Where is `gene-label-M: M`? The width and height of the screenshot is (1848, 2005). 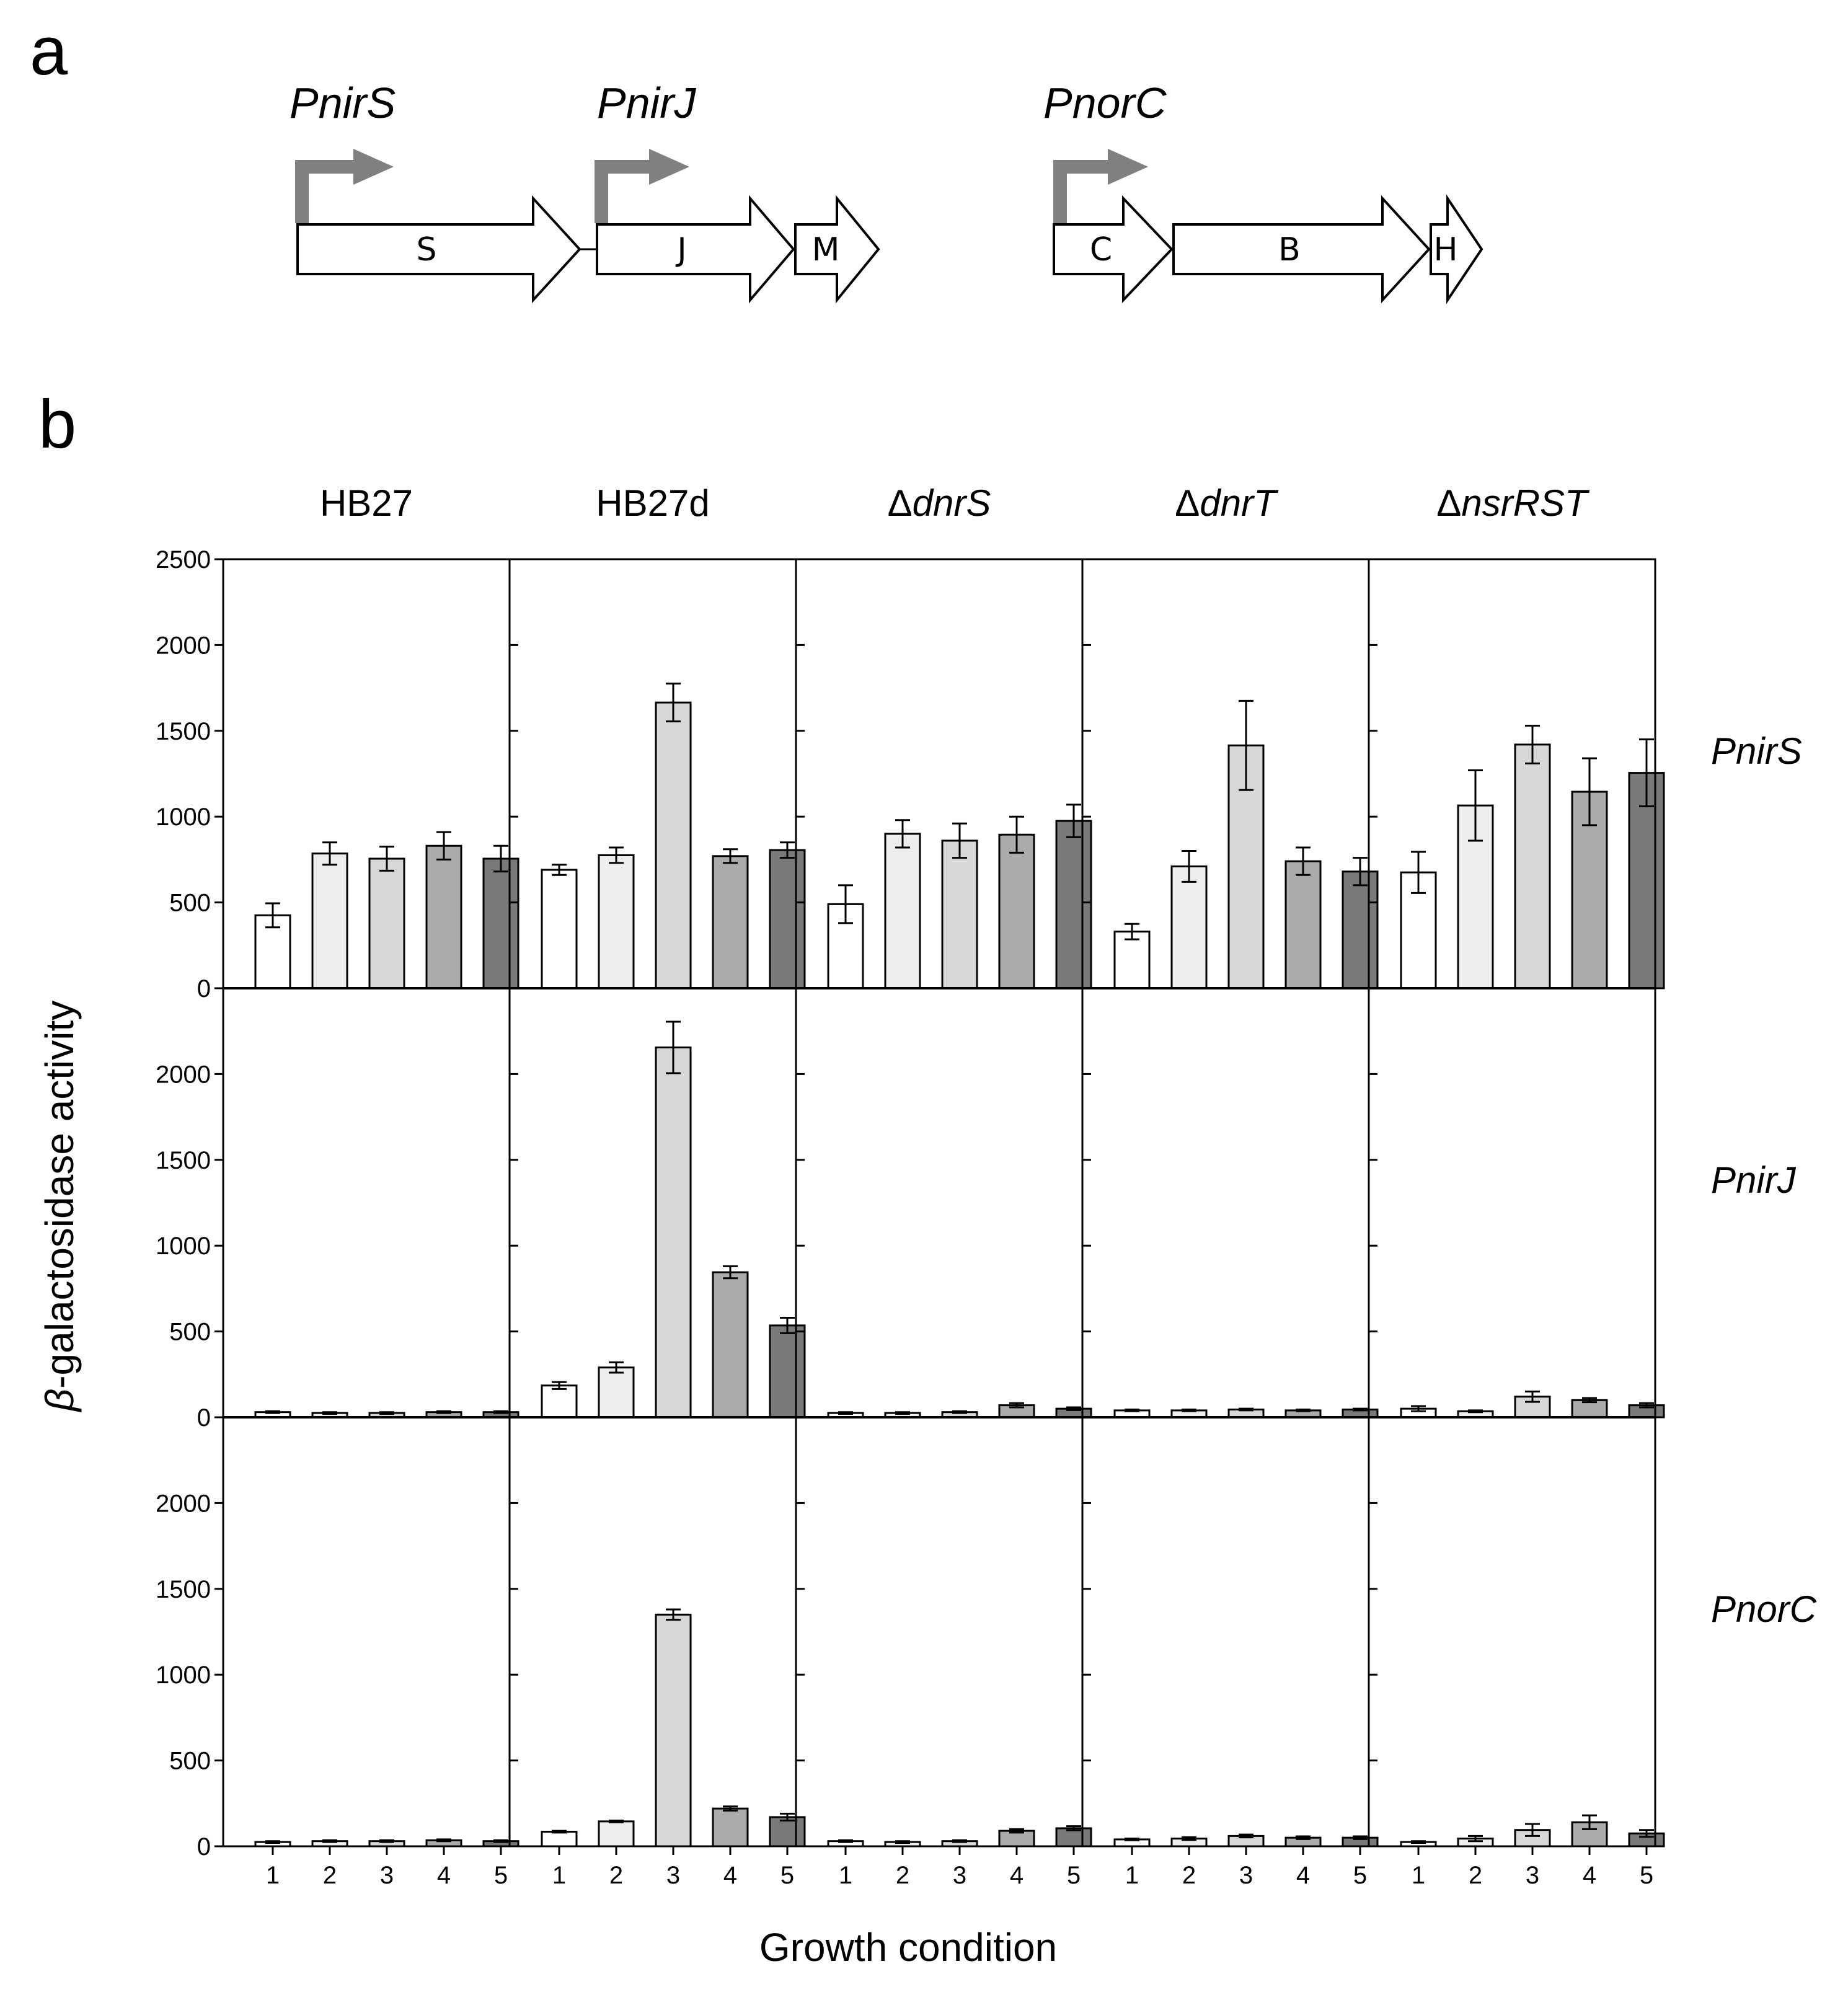
gene-label-M: M is located at coordinates (826, 249).